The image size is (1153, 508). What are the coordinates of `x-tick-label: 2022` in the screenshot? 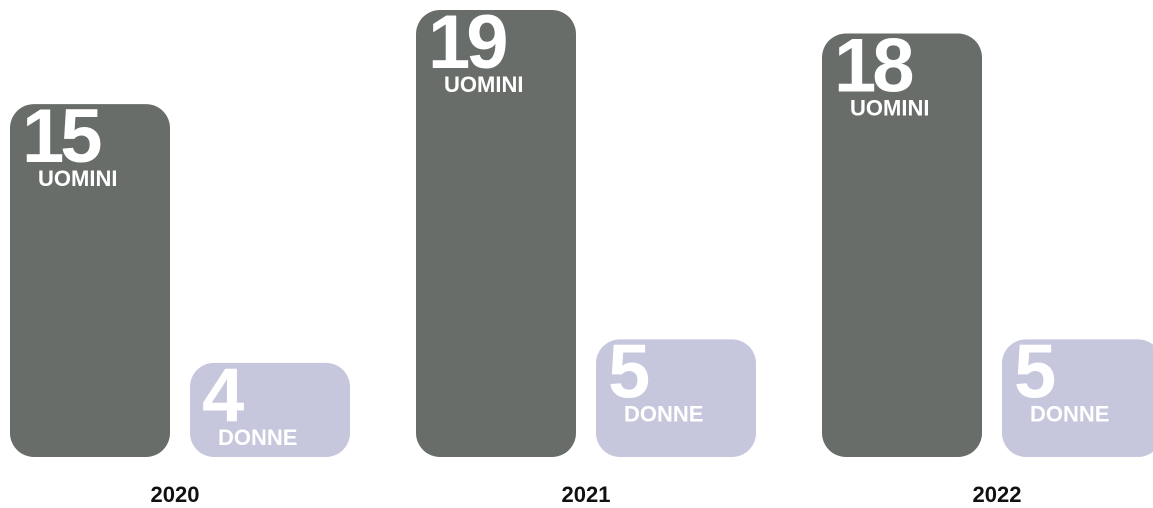 It's located at (997, 494).